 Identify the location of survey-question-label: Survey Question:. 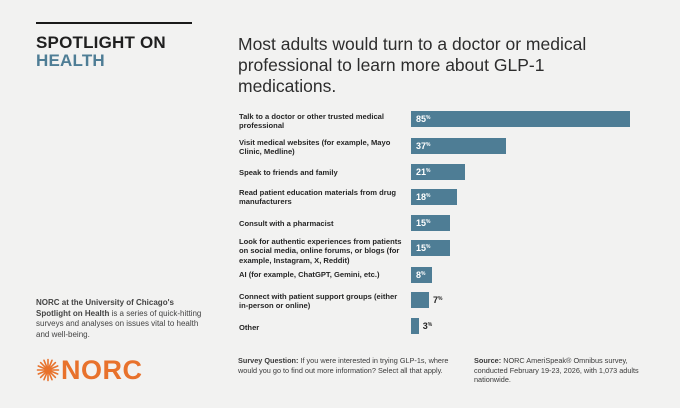
(268, 360).